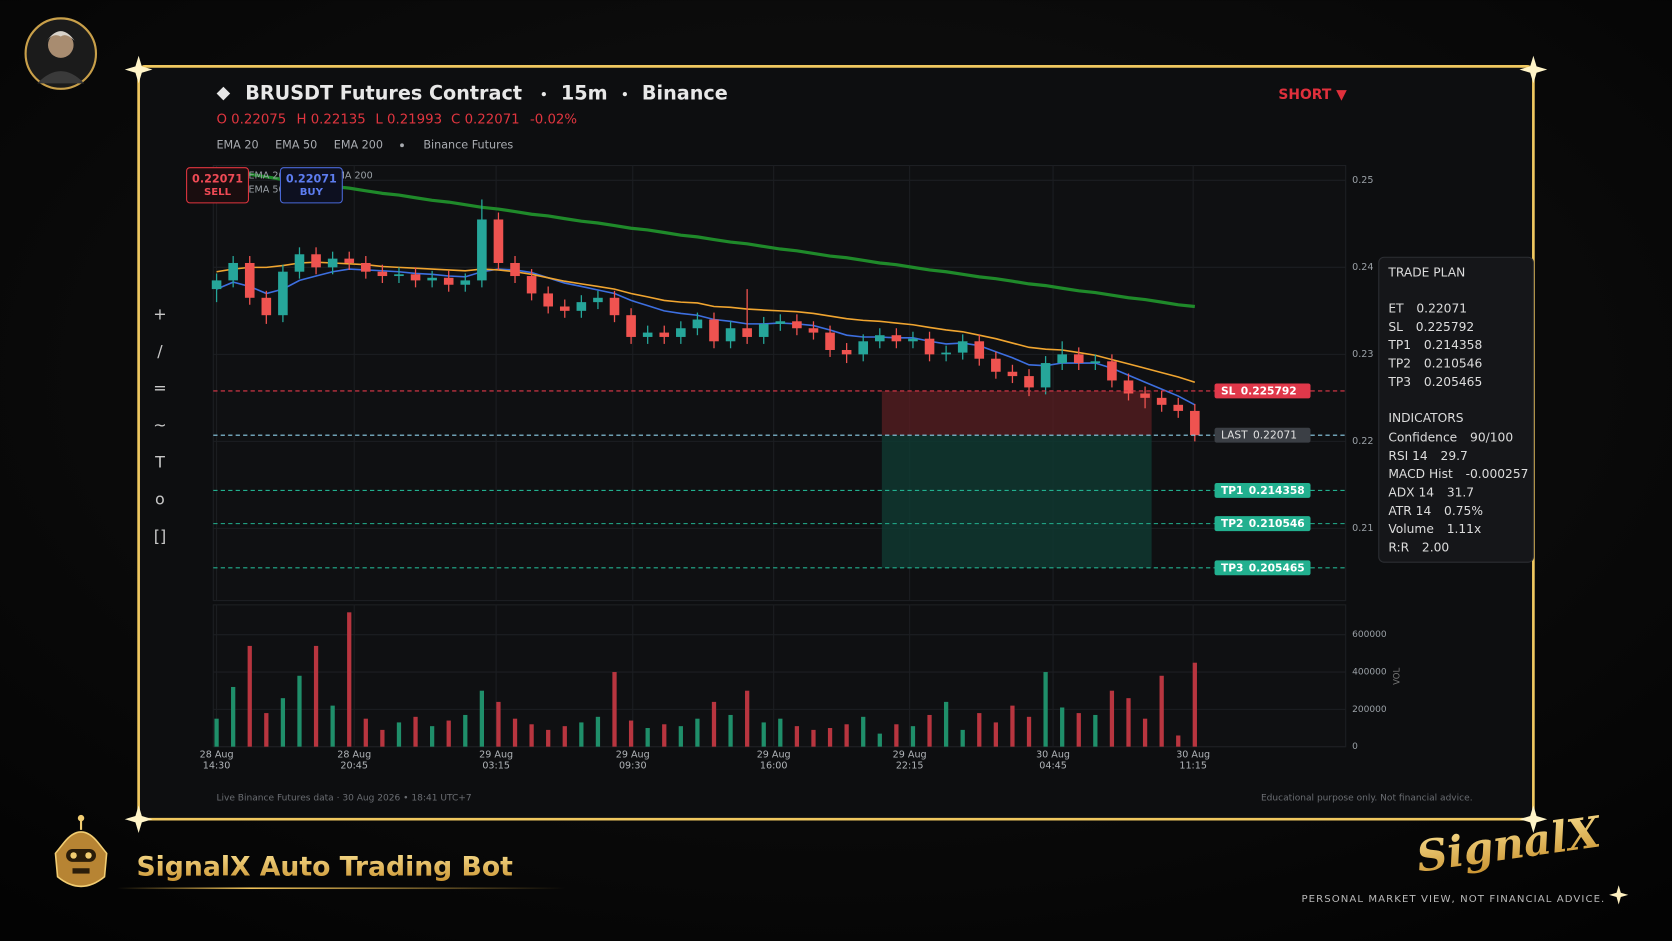 This screenshot has height=941, width=1672. I want to click on title-icon, so click(223, 93).